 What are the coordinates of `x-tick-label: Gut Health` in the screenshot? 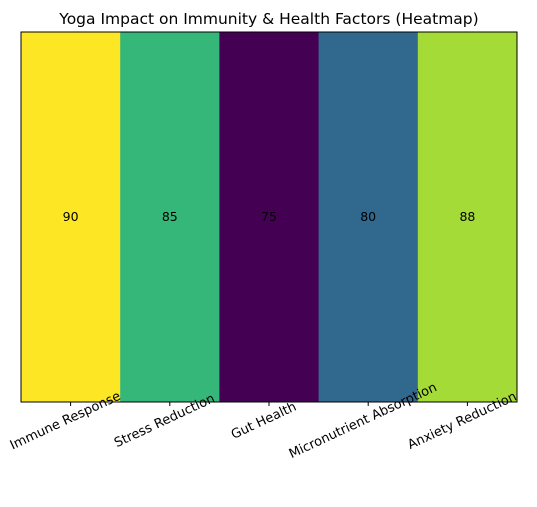 It's located at (264, 420).